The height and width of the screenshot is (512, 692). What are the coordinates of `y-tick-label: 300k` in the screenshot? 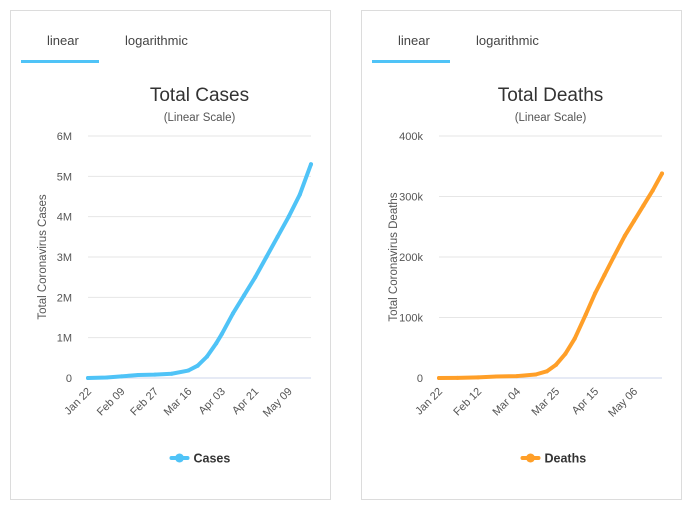 It's located at (411, 198).